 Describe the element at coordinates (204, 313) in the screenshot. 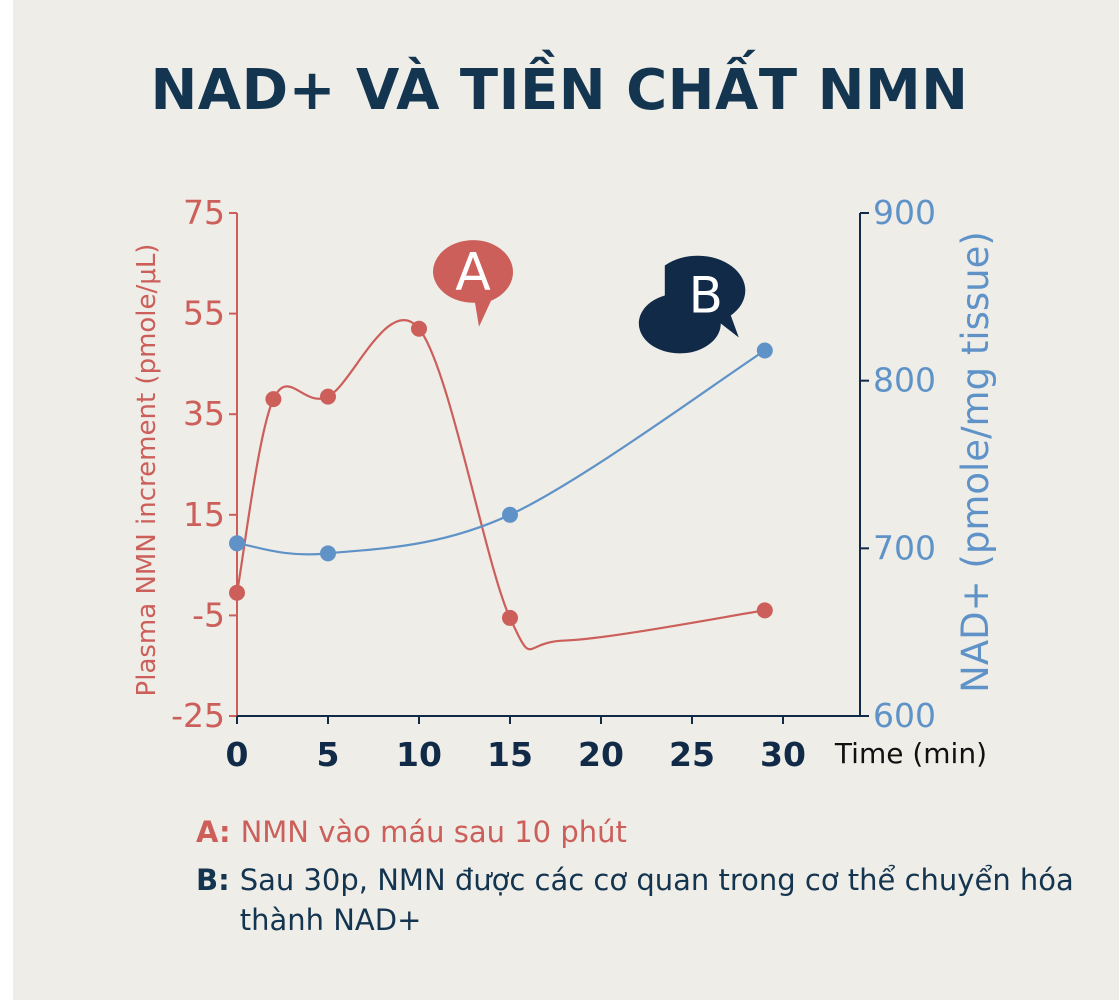

I see `left-tick-label: 55` at that location.